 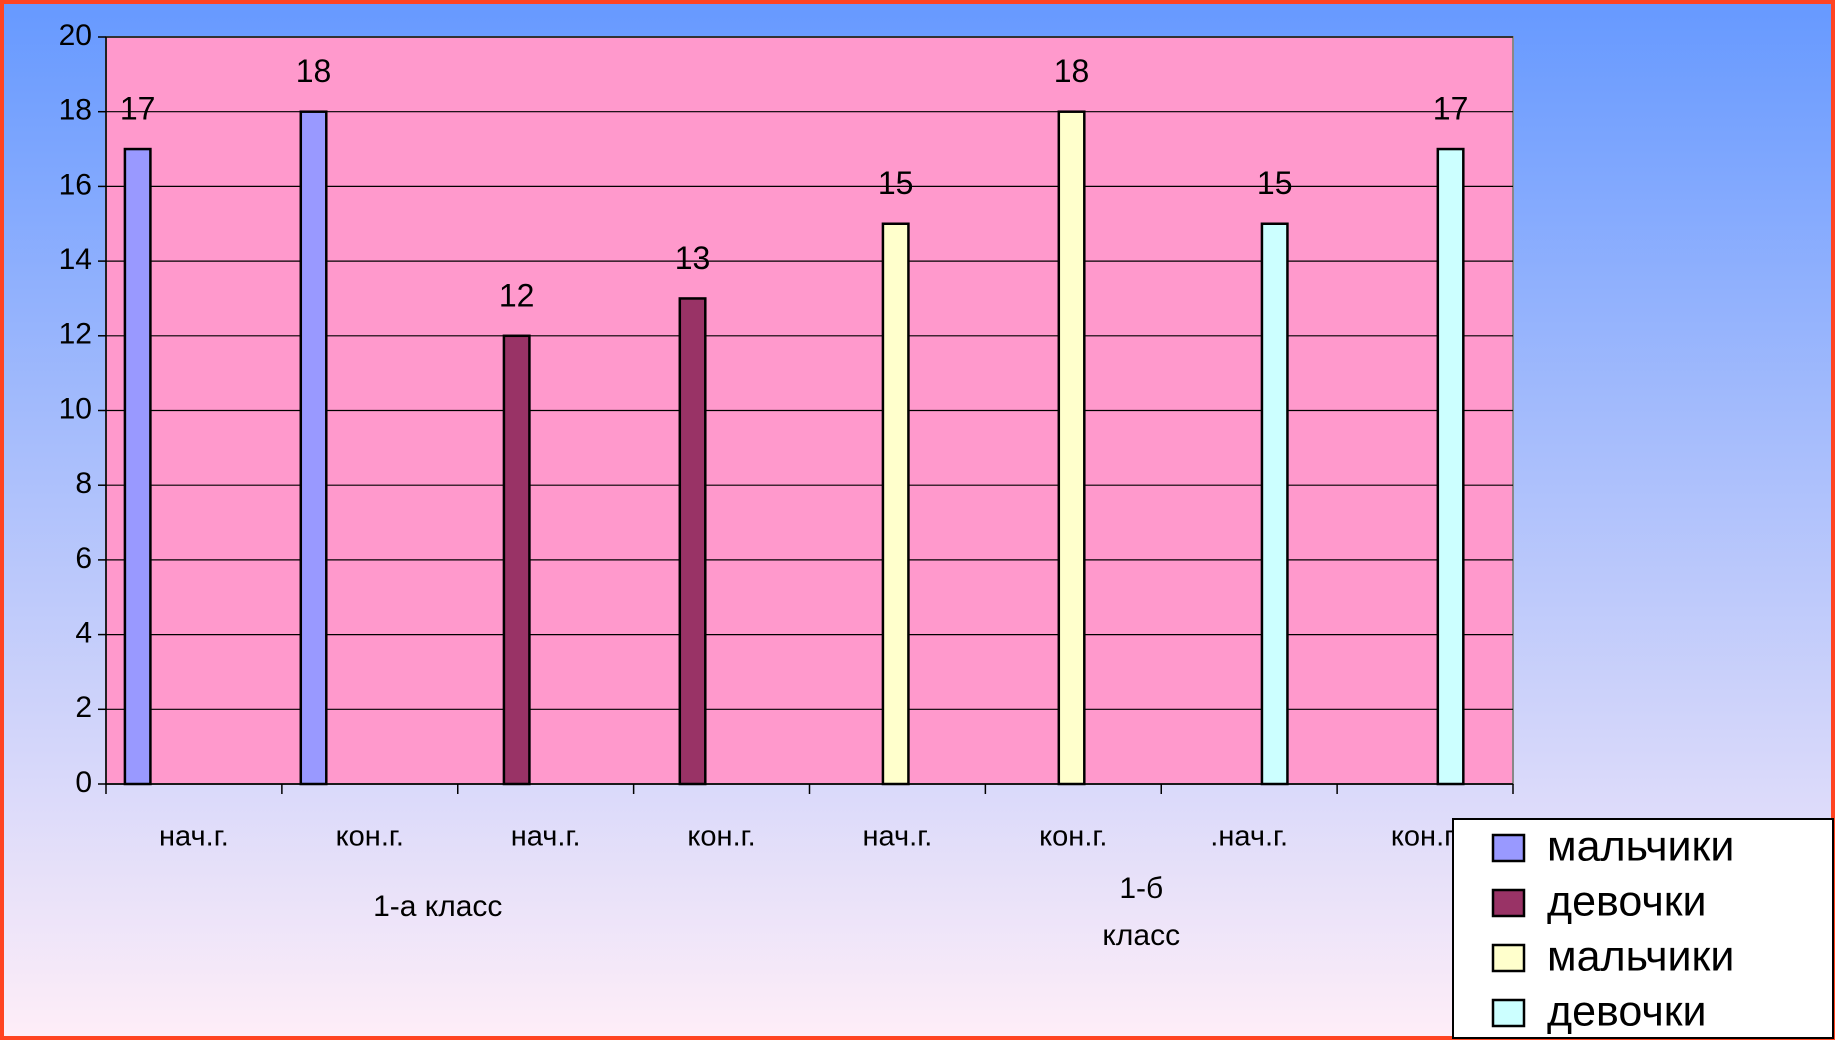 What do you see at coordinates (75, 35) in the screenshot?
I see `y-tick-label: 20` at bounding box center [75, 35].